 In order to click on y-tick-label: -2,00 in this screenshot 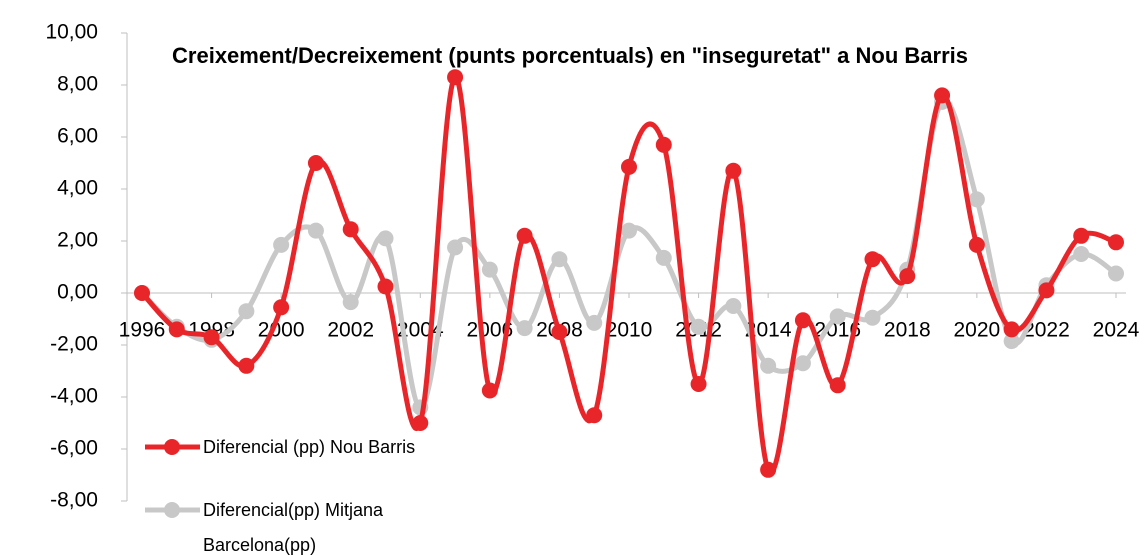, I will do `click(74, 344)`.